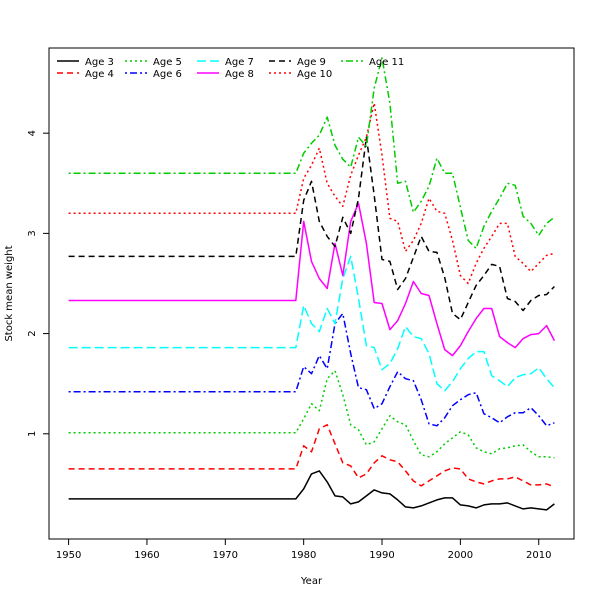 Image resolution: width=600 pixels, height=600 pixels. I want to click on x-tick-label: 1990, so click(381, 555).